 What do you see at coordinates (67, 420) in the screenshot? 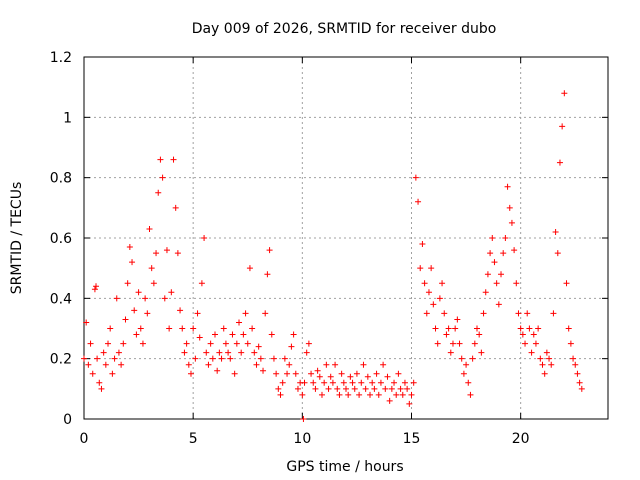
I see `y-tick-label: 0` at bounding box center [67, 420].